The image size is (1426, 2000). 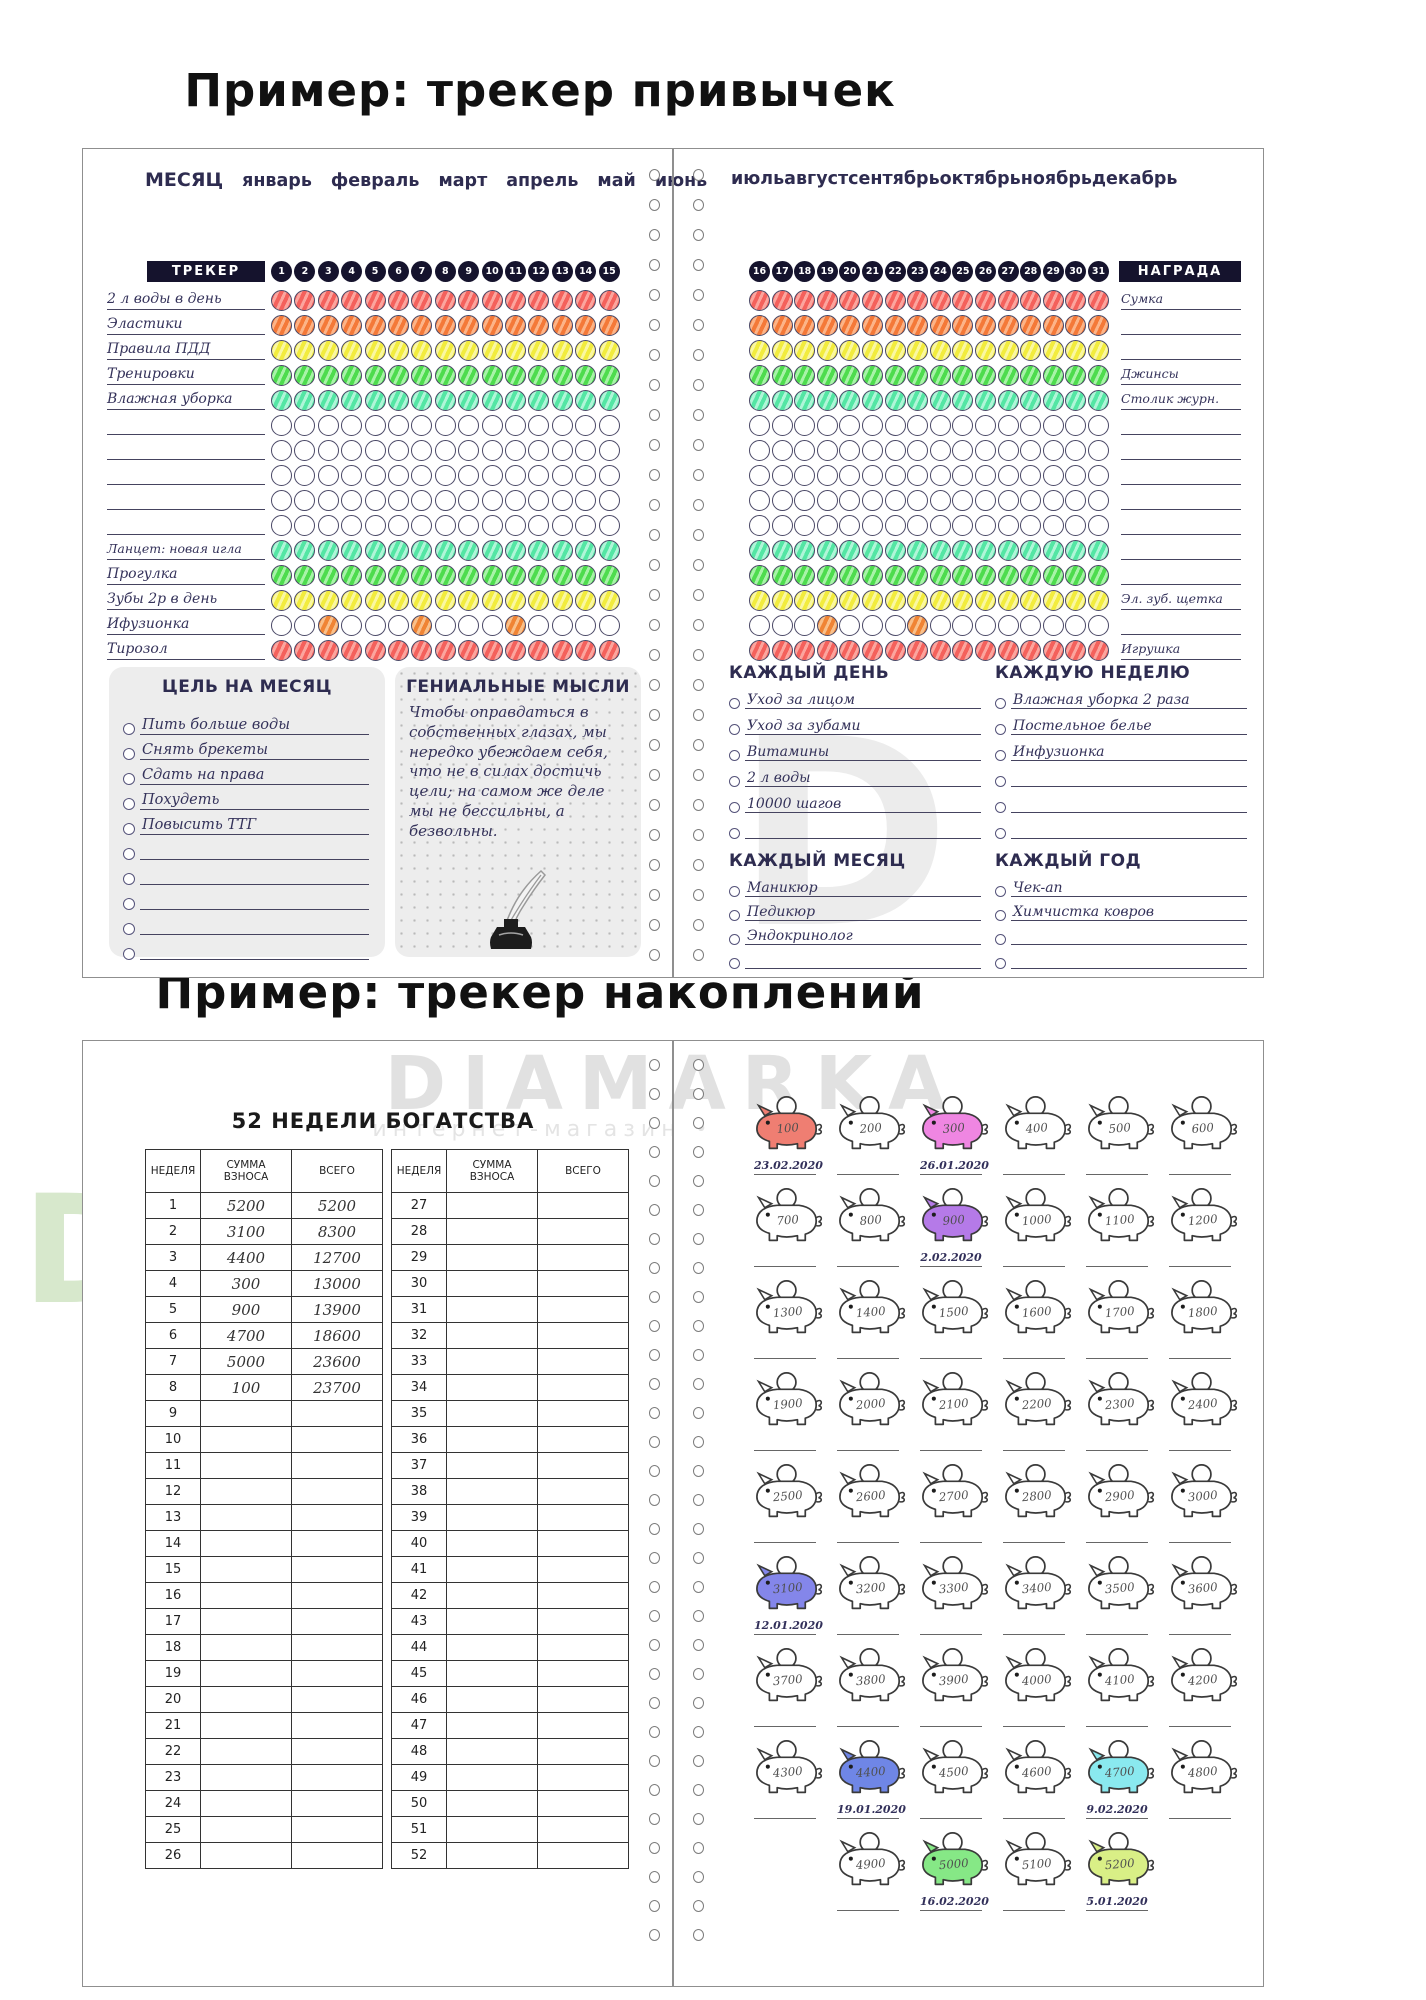 What do you see at coordinates (1036, 1588) in the screenshot?
I see `svg-text: 3400` at bounding box center [1036, 1588].